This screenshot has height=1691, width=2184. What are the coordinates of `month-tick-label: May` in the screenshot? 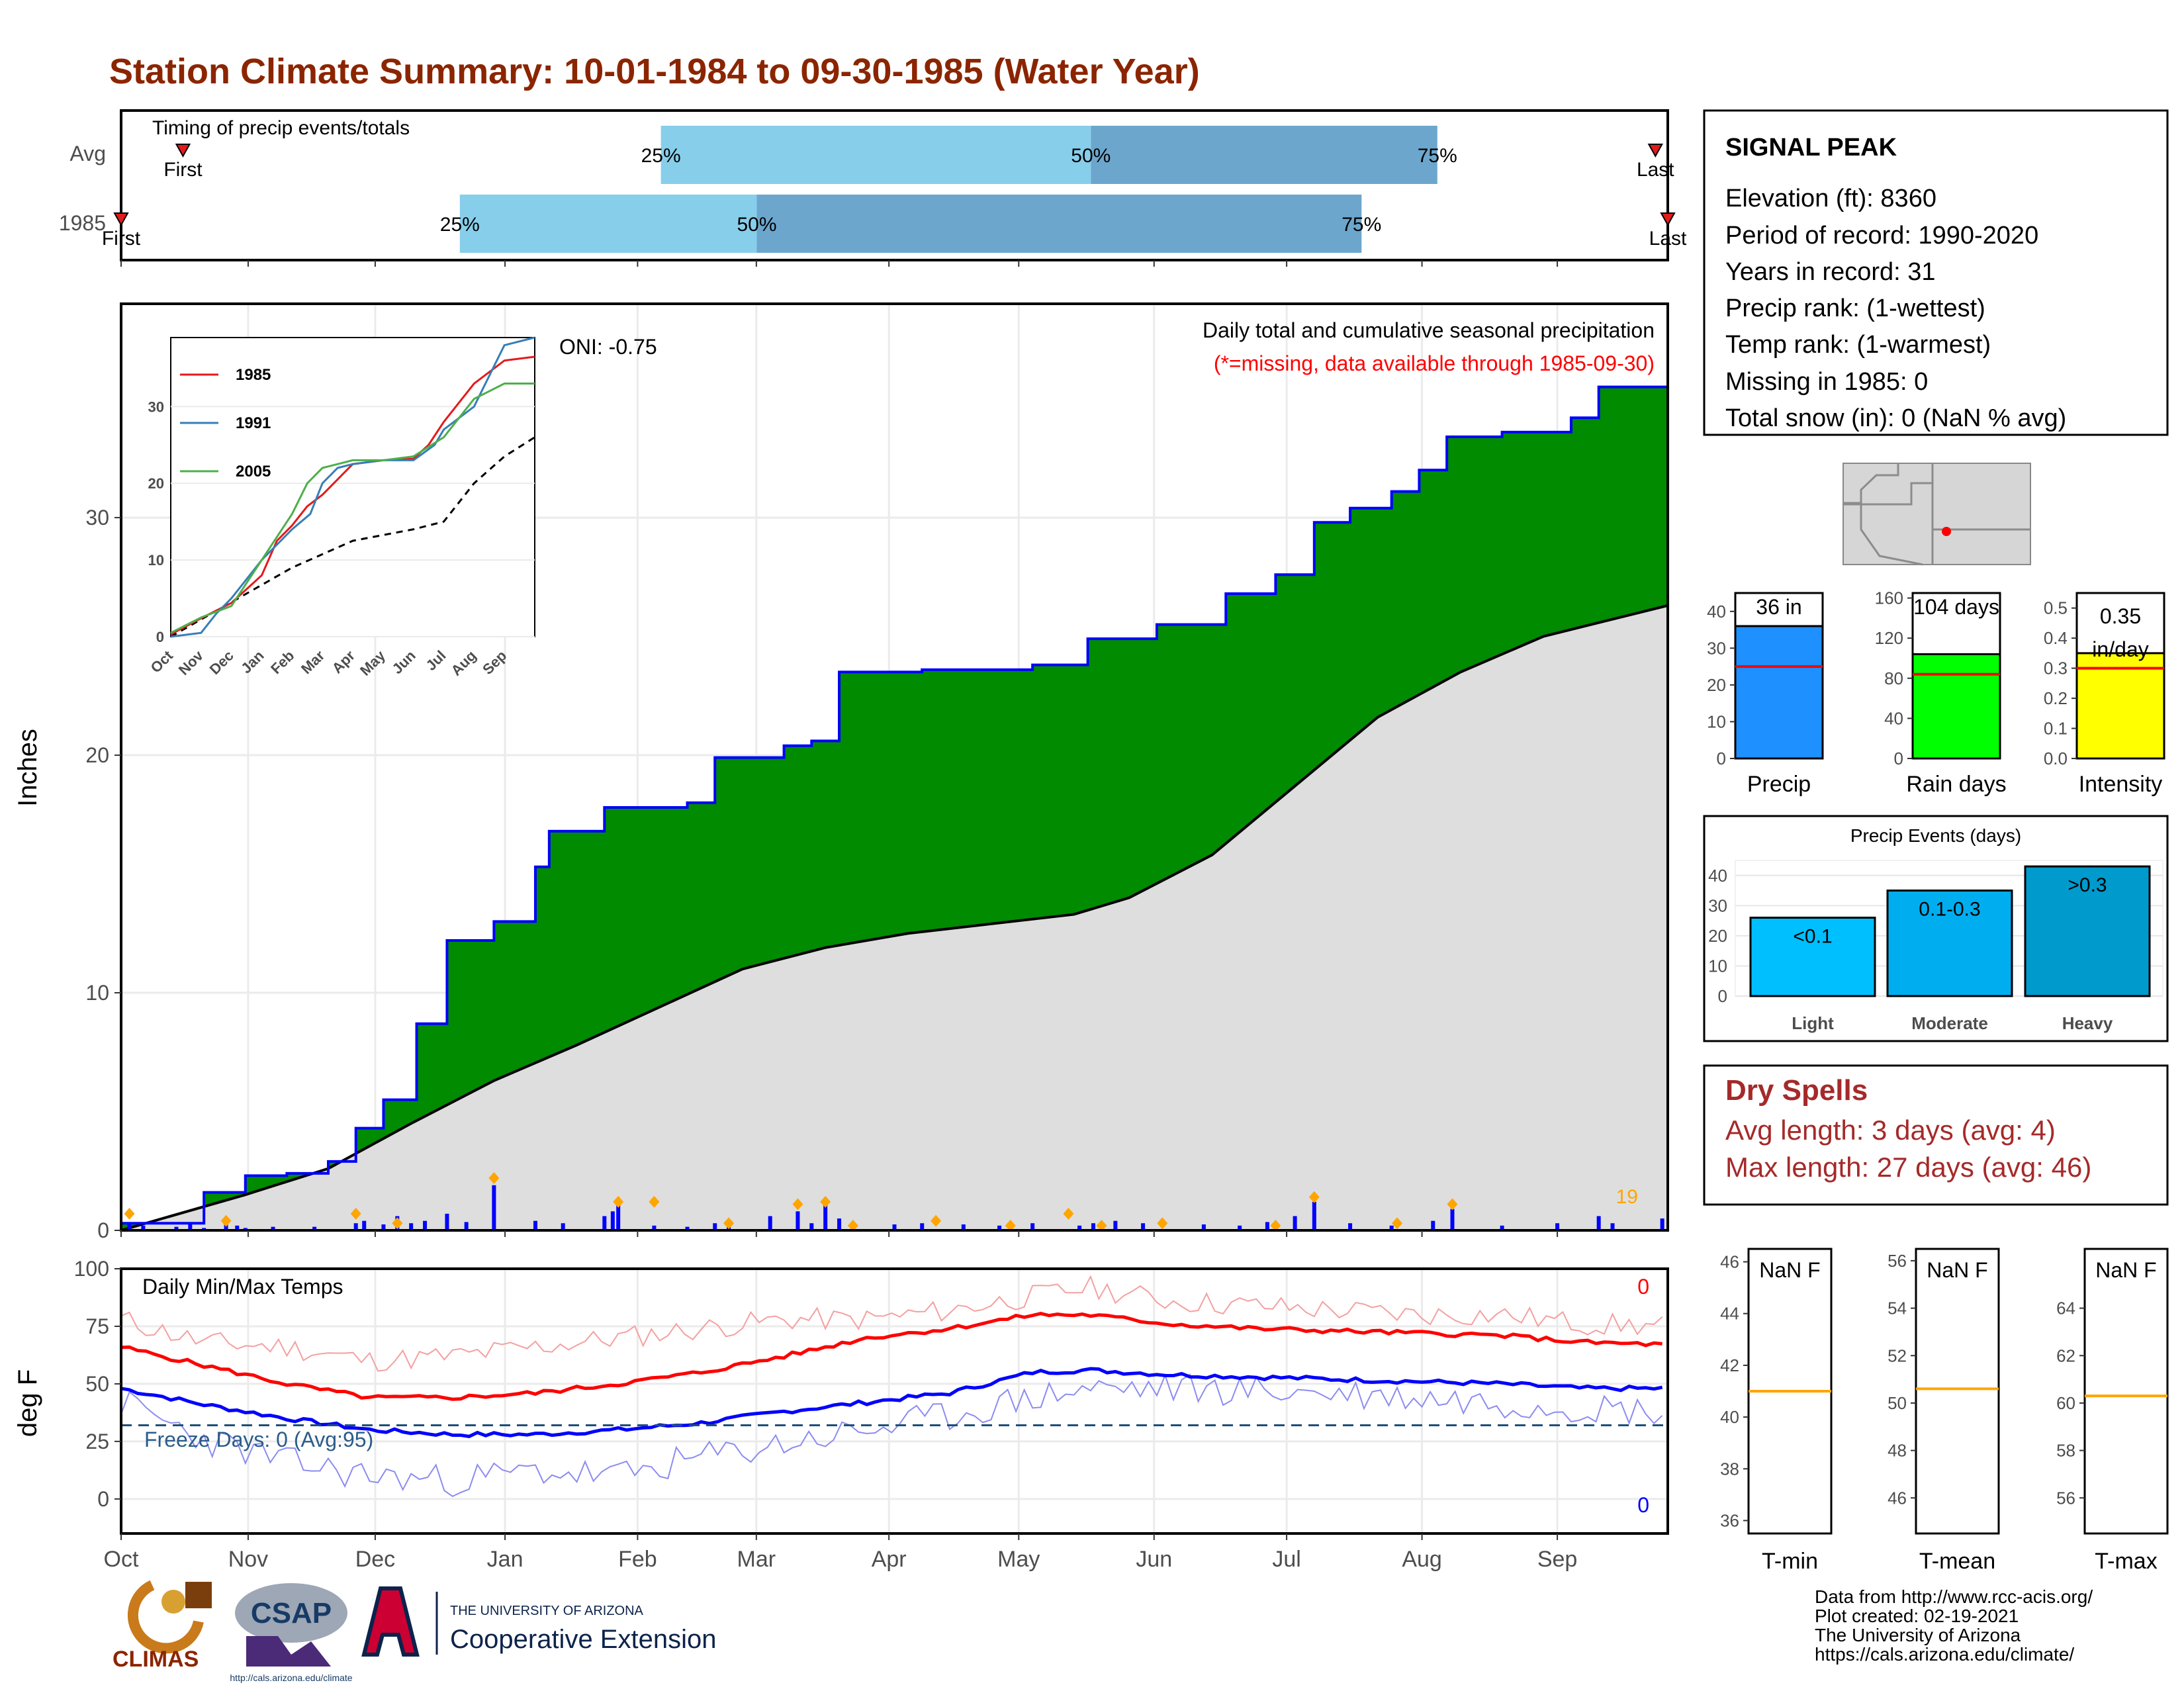 It's located at (1018, 1559).